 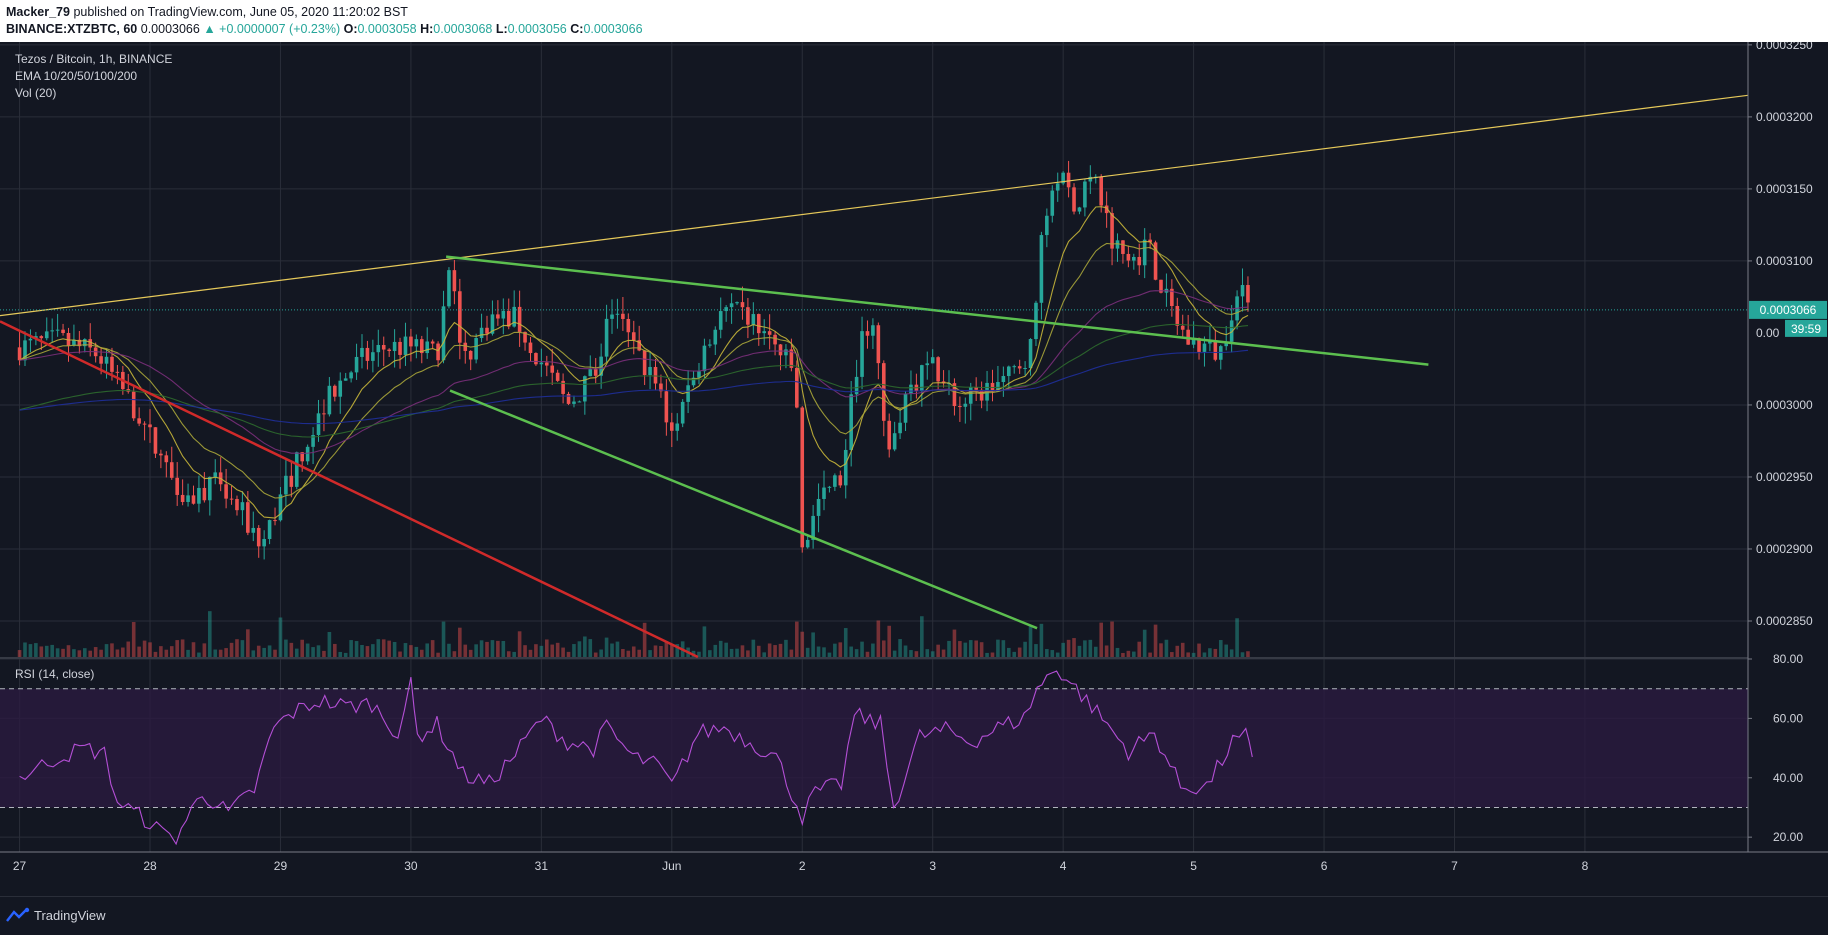 What do you see at coordinates (542, 866) in the screenshot?
I see `time-tick-label: 31` at bounding box center [542, 866].